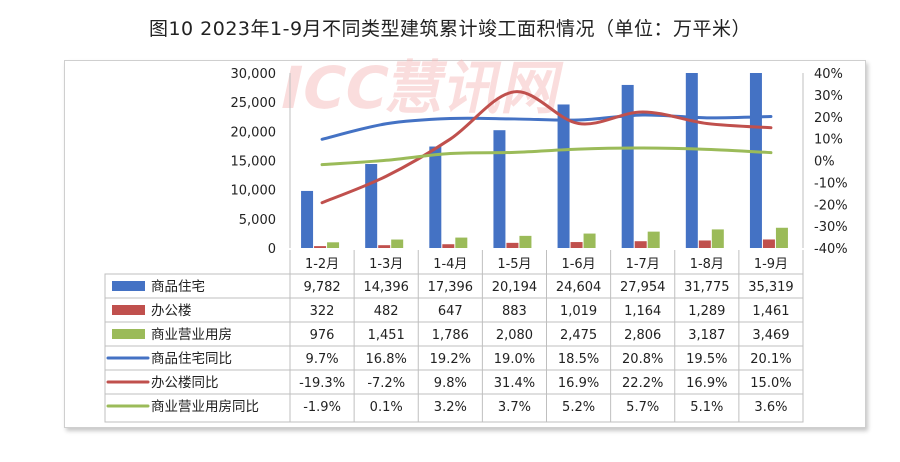 This screenshot has width=900, height=462. I want to click on left-tick-label: 20,000, so click(254, 132).